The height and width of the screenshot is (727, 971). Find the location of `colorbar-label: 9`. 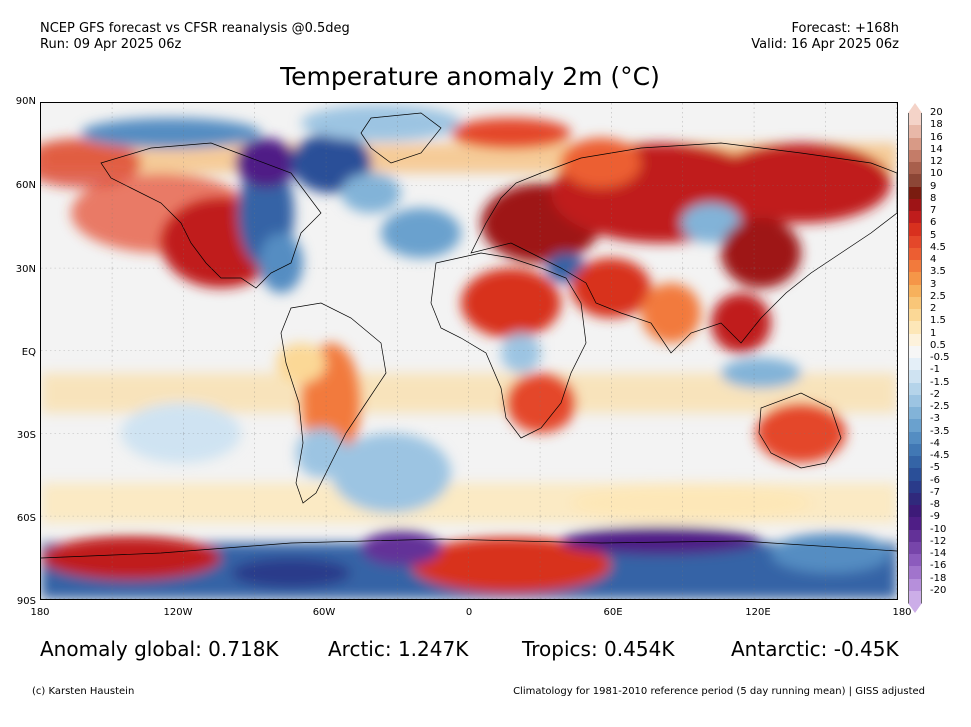

colorbar-label: 9 is located at coordinates (933, 186).